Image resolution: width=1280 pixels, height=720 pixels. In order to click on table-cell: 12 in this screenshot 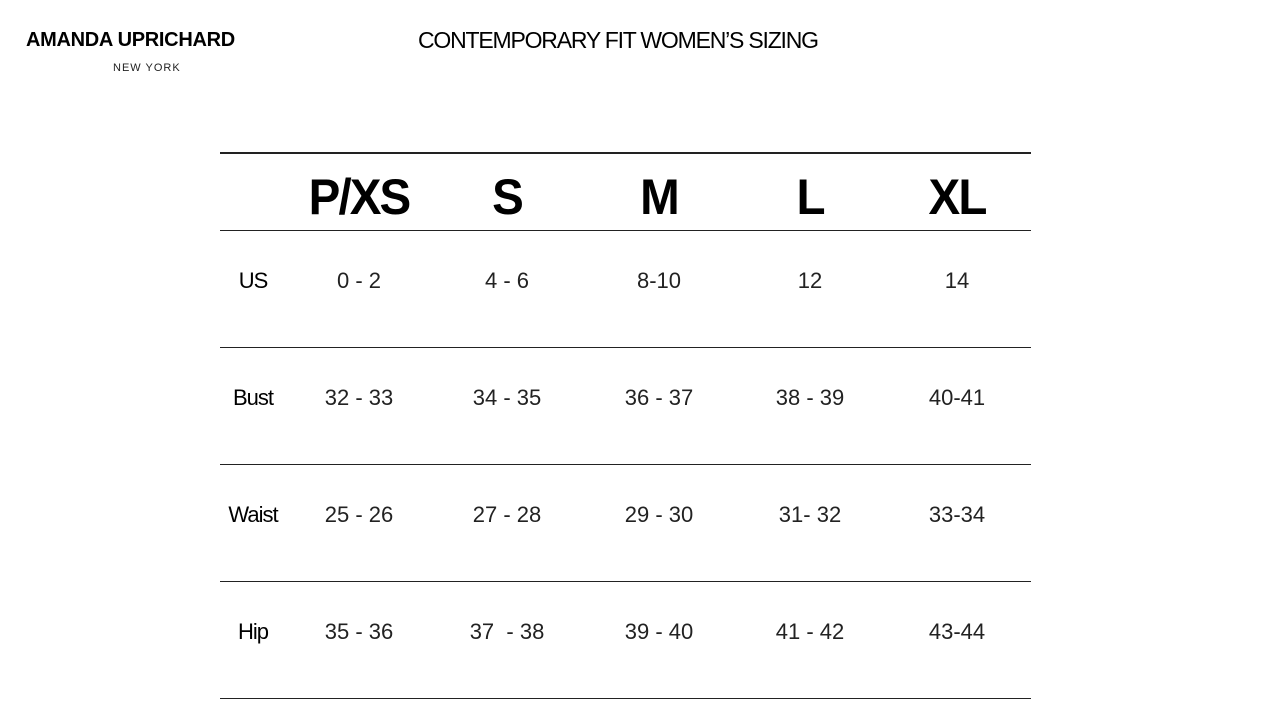, I will do `click(810, 280)`.